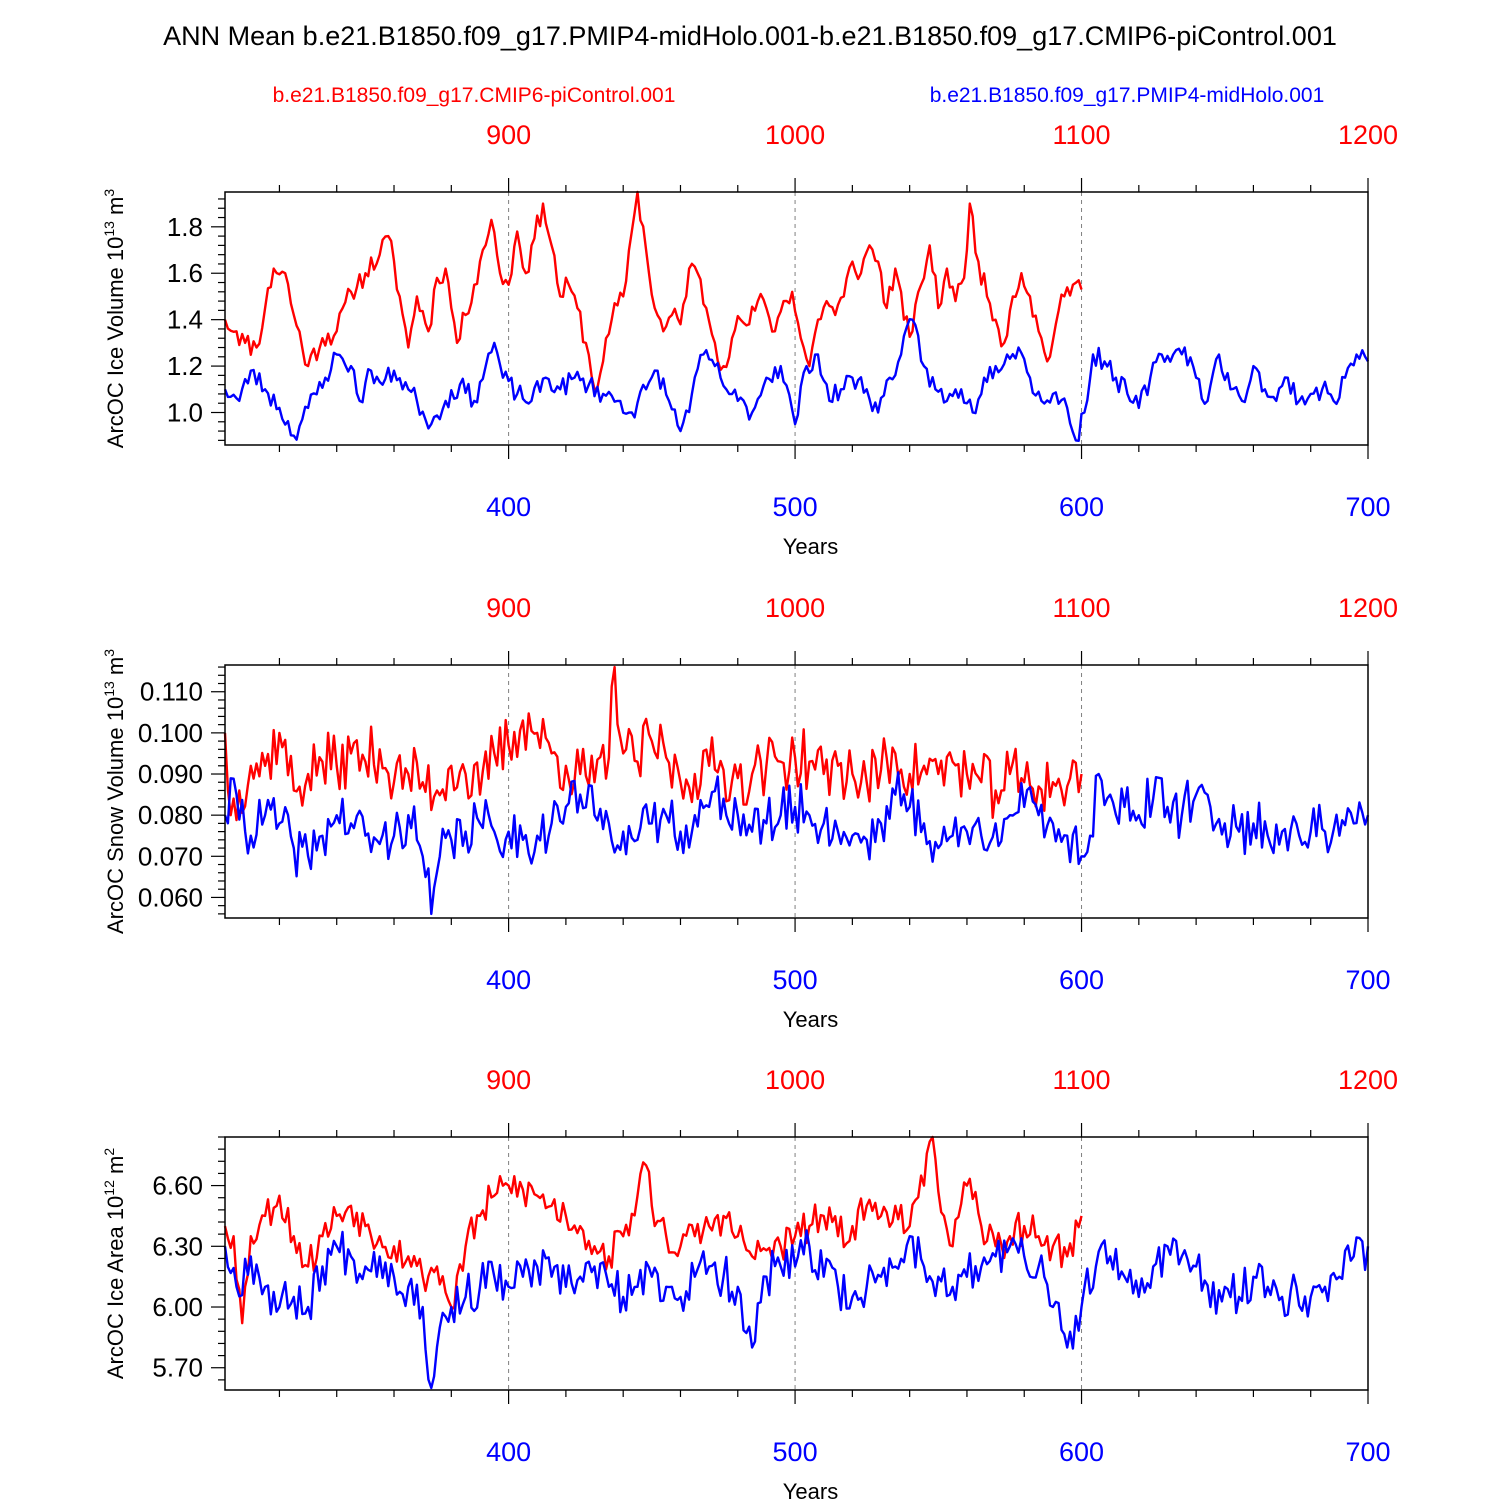 This screenshot has width=1500, height=1500. What do you see at coordinates (1127, 95) in the screenshot?
I see `legend-blue-case: b.e21.B1850.f09_g17.PMIP4-midHolo.001` at bounding box center [1127, 95].